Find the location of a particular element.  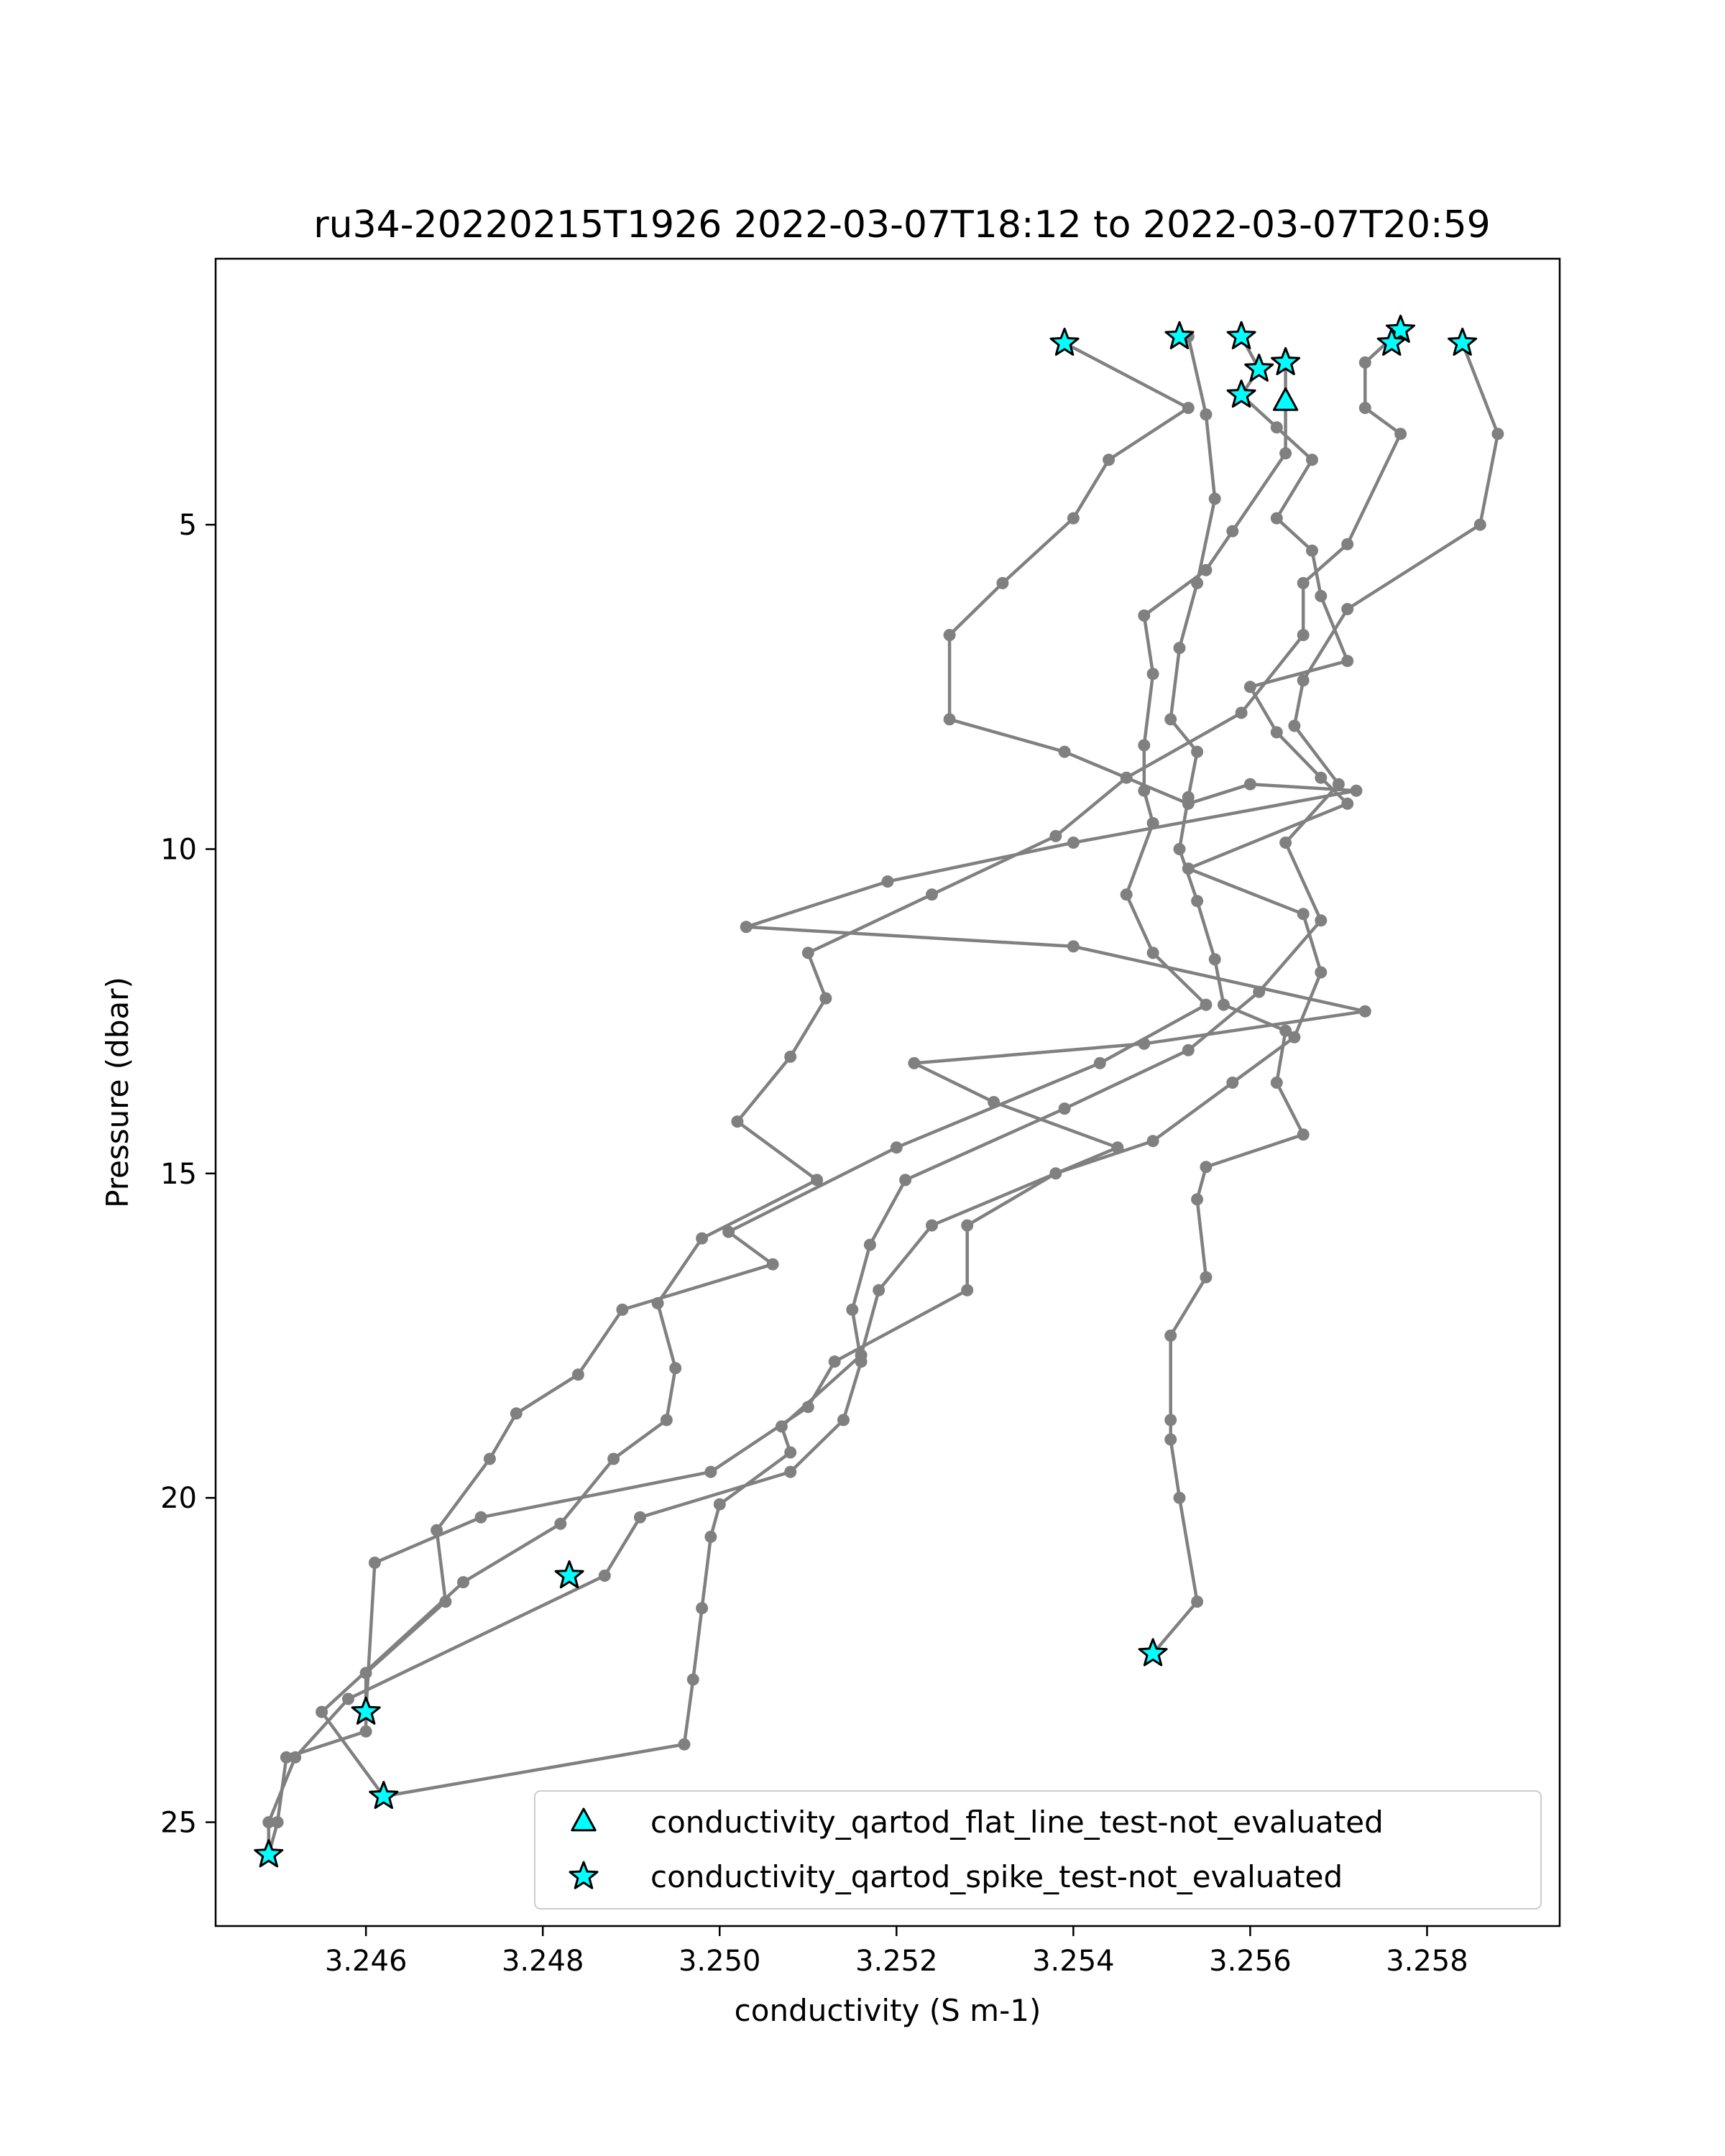

y-ticks: 5 10 15 20 25 is located at coordinates (188, 1174).